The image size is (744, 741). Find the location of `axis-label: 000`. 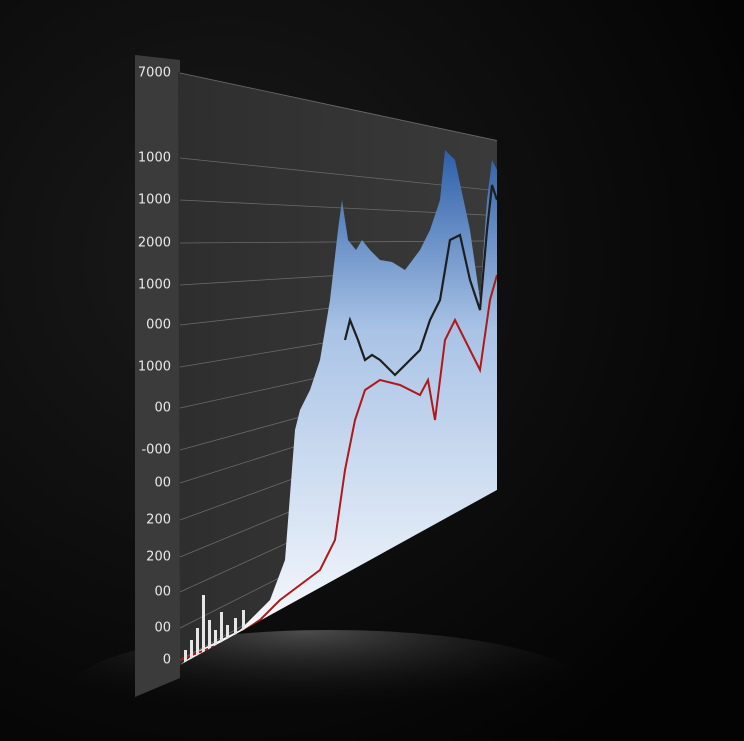

axis-label: 000 is located at coordinates (158, 325).